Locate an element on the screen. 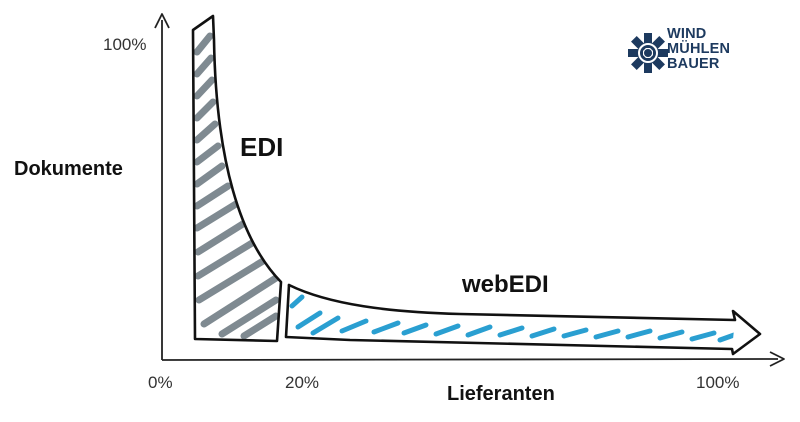 The image size is (800, 422). y-axis-label: Dokumente is located at coordinates (68, 169).